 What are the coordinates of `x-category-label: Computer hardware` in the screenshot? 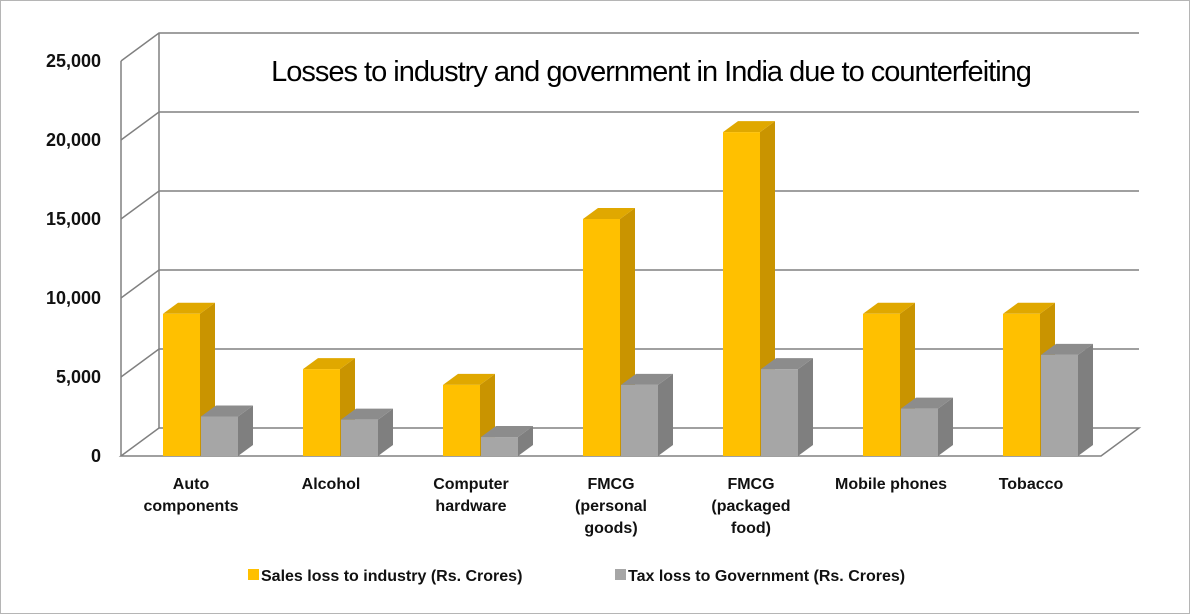 It's located at (471, 495).